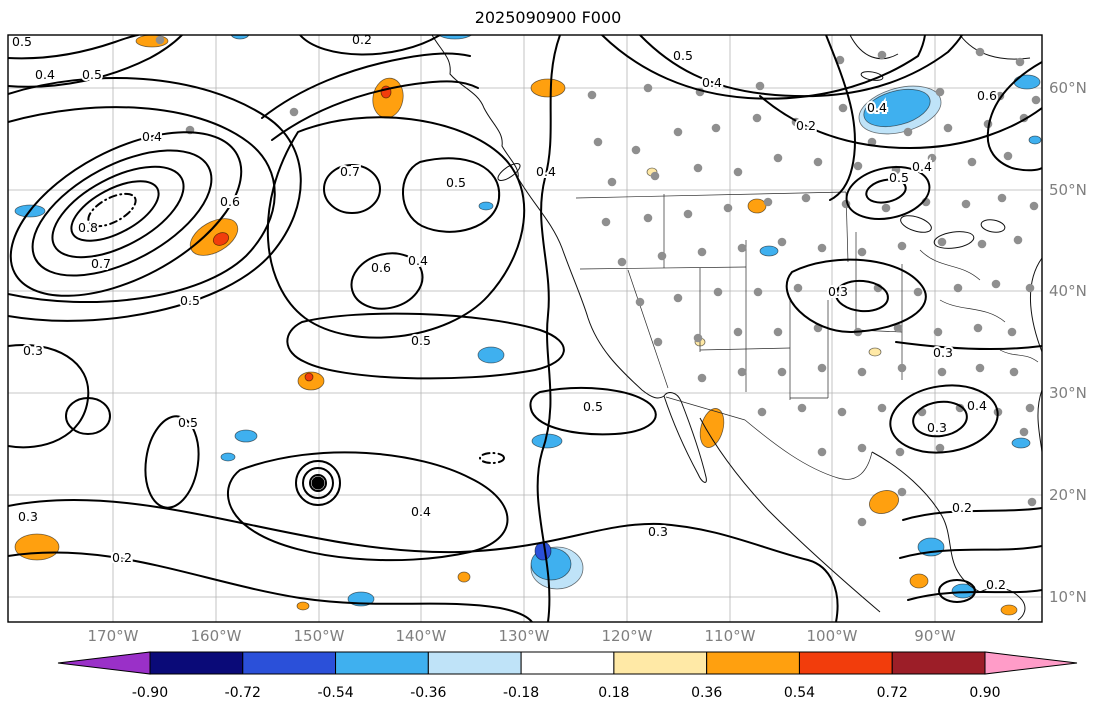  I want to click on anomaly-patch-pale_yellow, so click(875, 352).